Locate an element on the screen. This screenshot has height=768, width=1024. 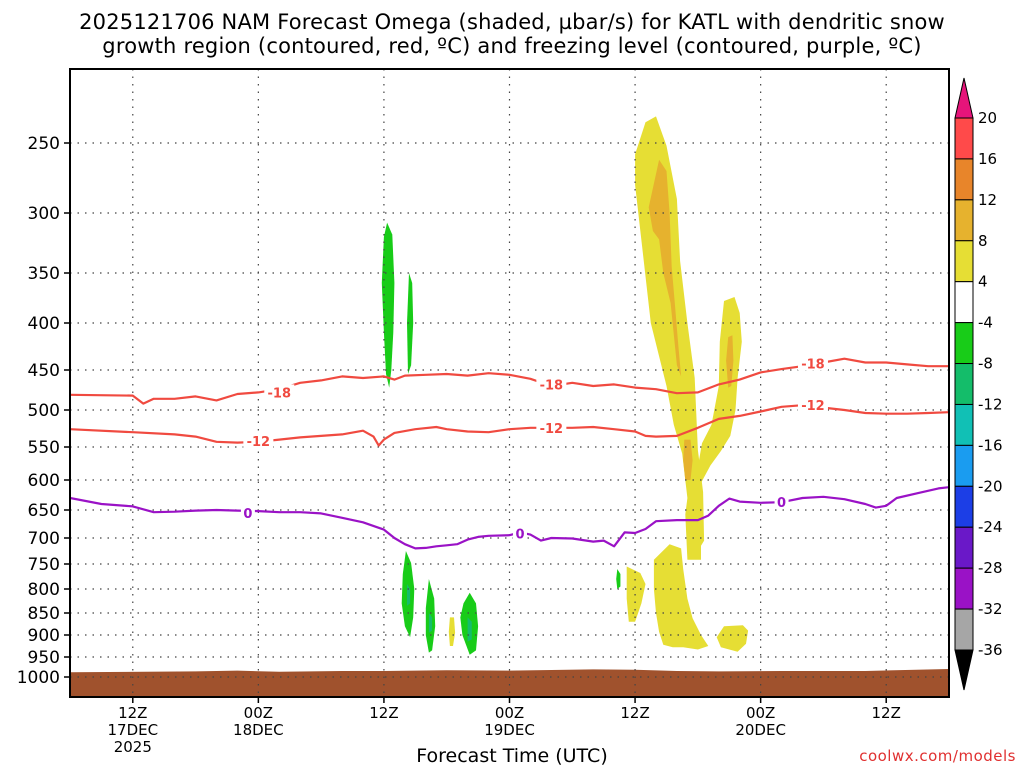
minus12-line is located at coordinates (509, 425).